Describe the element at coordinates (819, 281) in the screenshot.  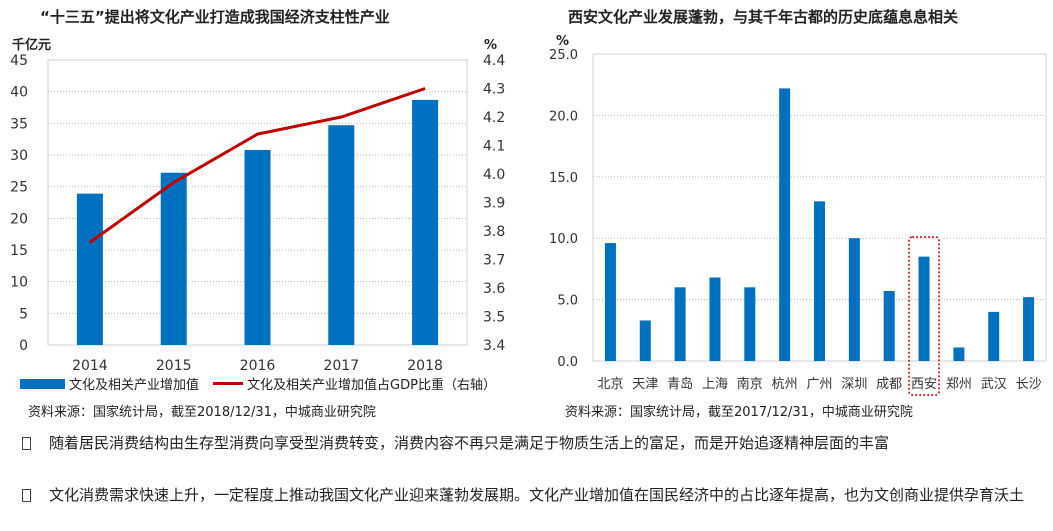
I see `bar-广州` at that location.